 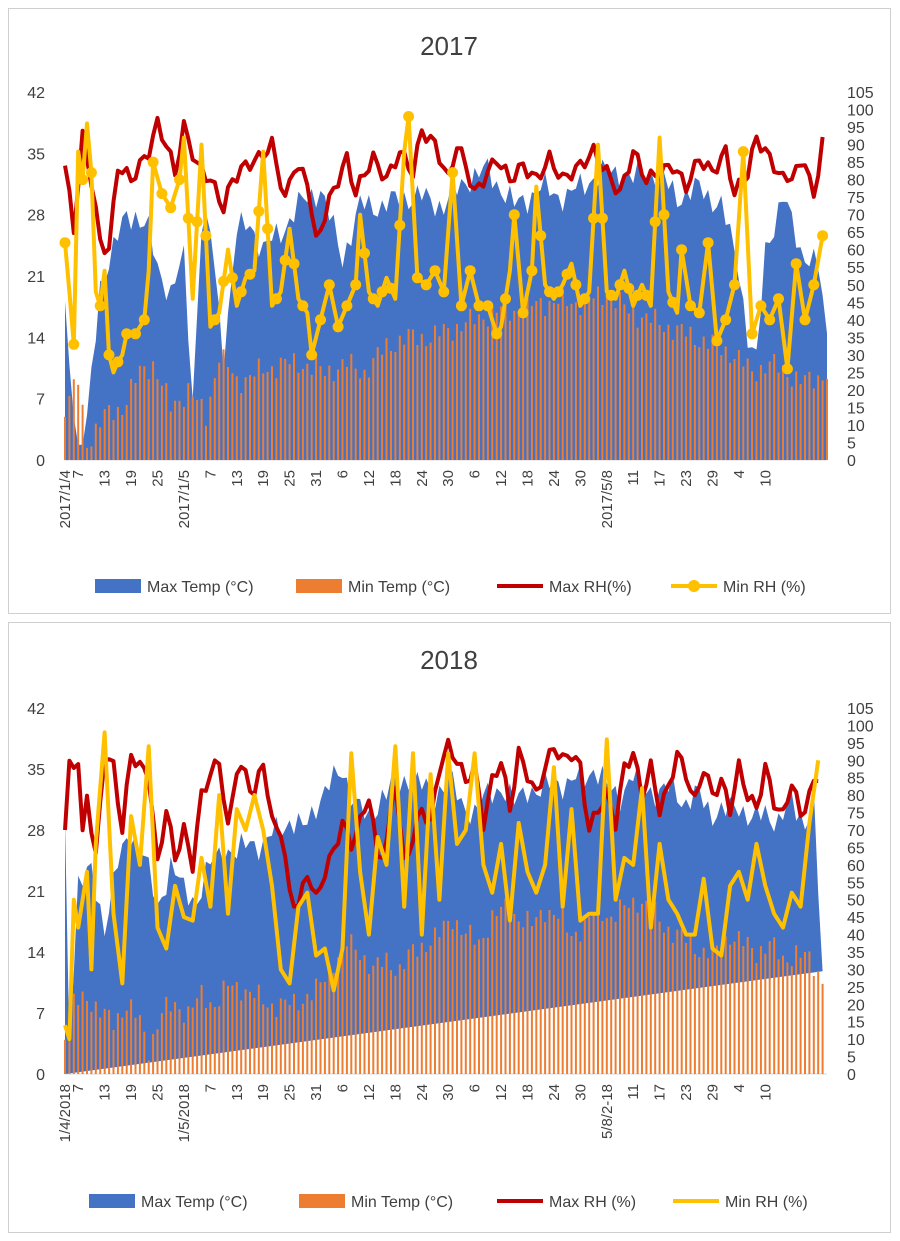 What do you see at coordinates (860, 726) in the screenshot?
I see `y-right-tick-label: 100` at bounding box center [860, 726].